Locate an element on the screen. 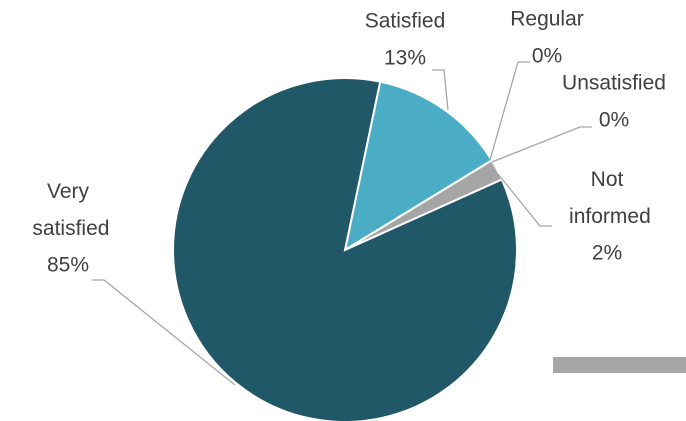 Image resolution: width=686 pixels, height=421 pixels. decor-bar is located at coordinates (619, 365).